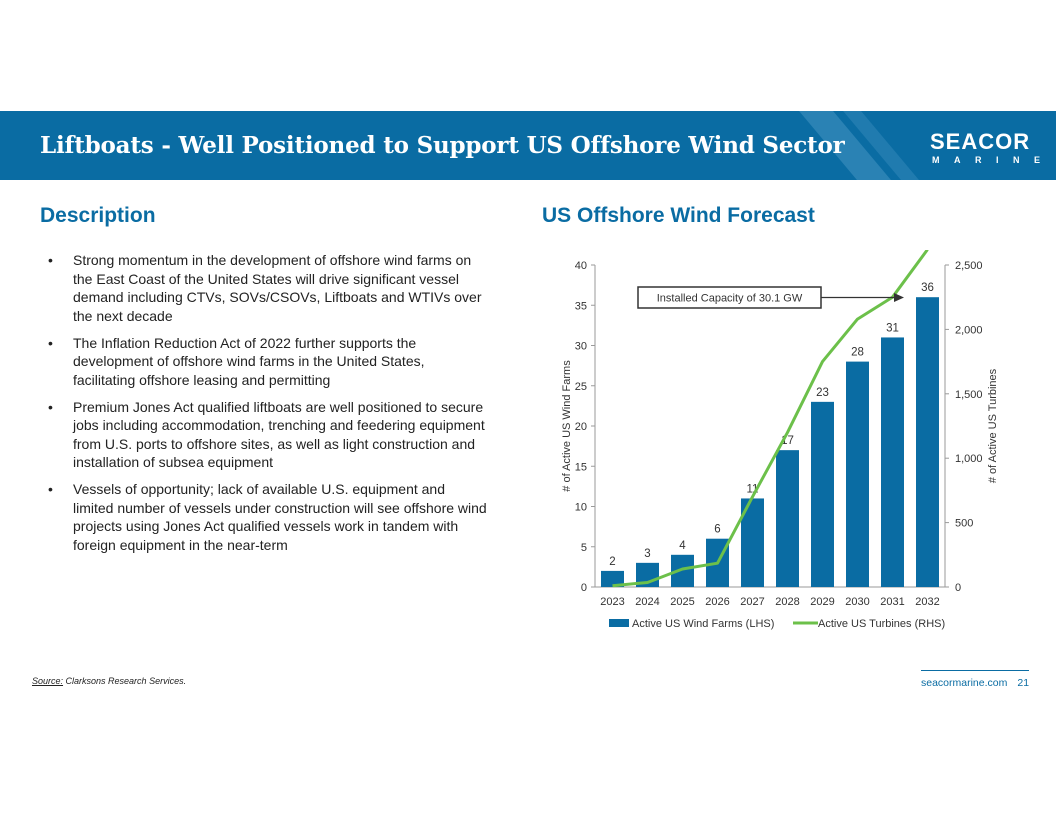 The image size is (1056, 816). Describe the element at coordinates (822, 393) in the screenshot. I see `bar-value-label: 23` at that location.